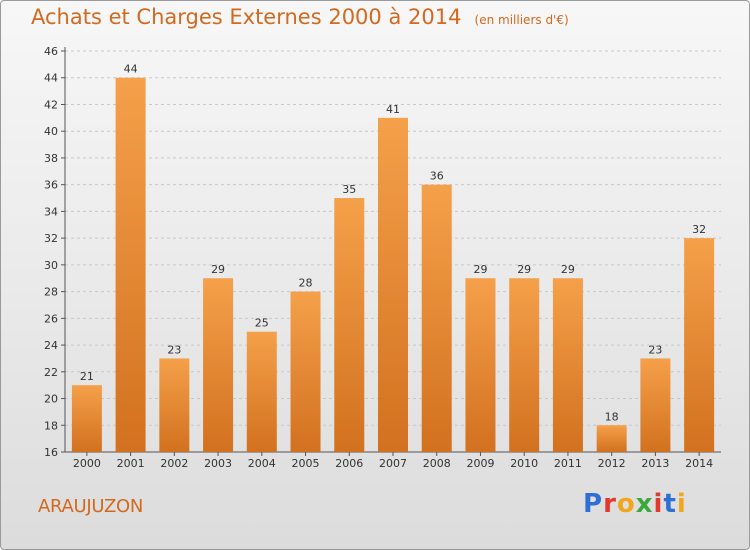  What do you see at coordinates (612, 463) in the screenshot?
I see `x-tick-label: 2012` at bounding box center [612, 463].